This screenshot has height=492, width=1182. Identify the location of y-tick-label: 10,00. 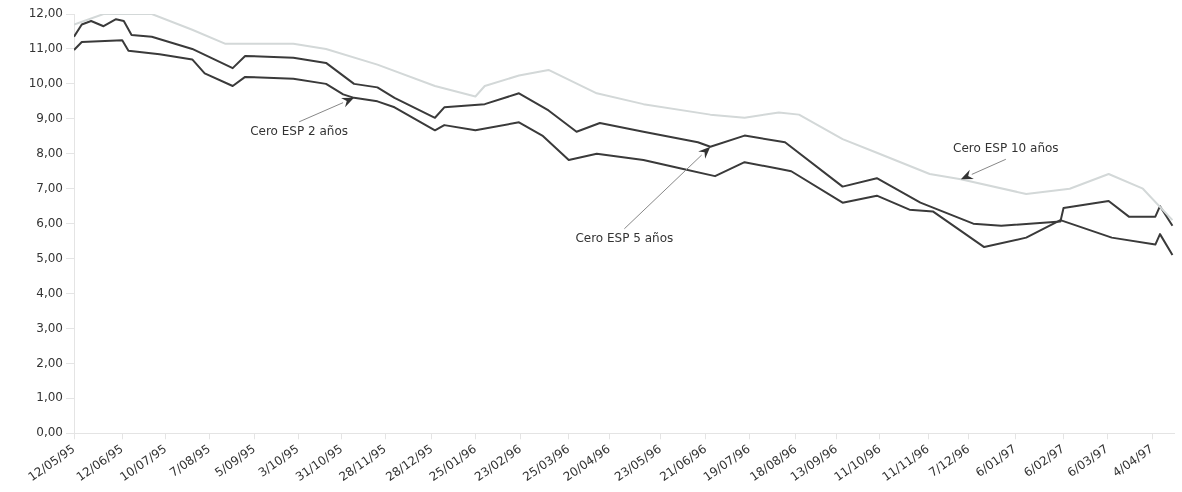
(45, 83).